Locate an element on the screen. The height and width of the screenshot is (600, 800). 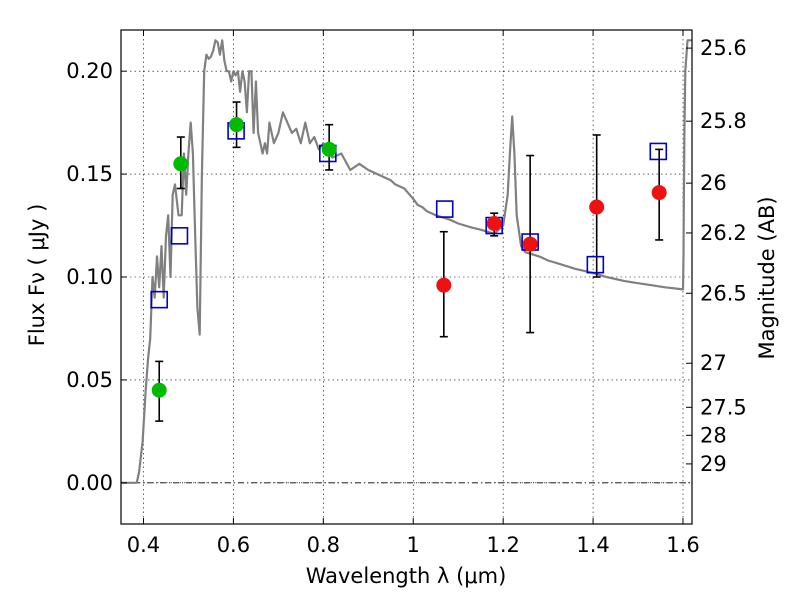
right-tick-label: 26.2 is located at coordinates (723, 233).